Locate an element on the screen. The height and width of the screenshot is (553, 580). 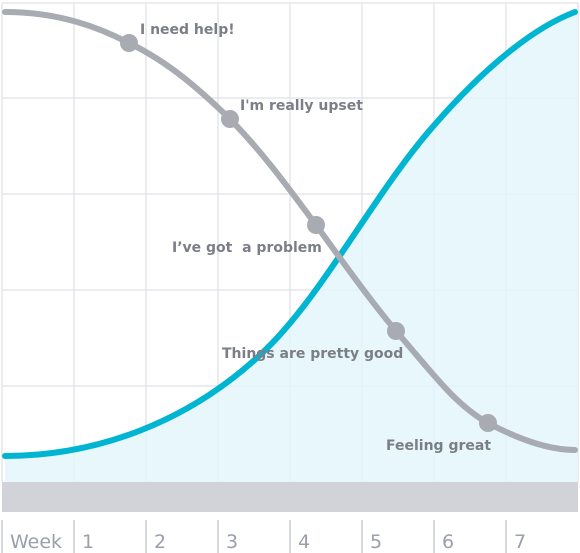
annotation: I need help! is located at coordinates (187, 30).